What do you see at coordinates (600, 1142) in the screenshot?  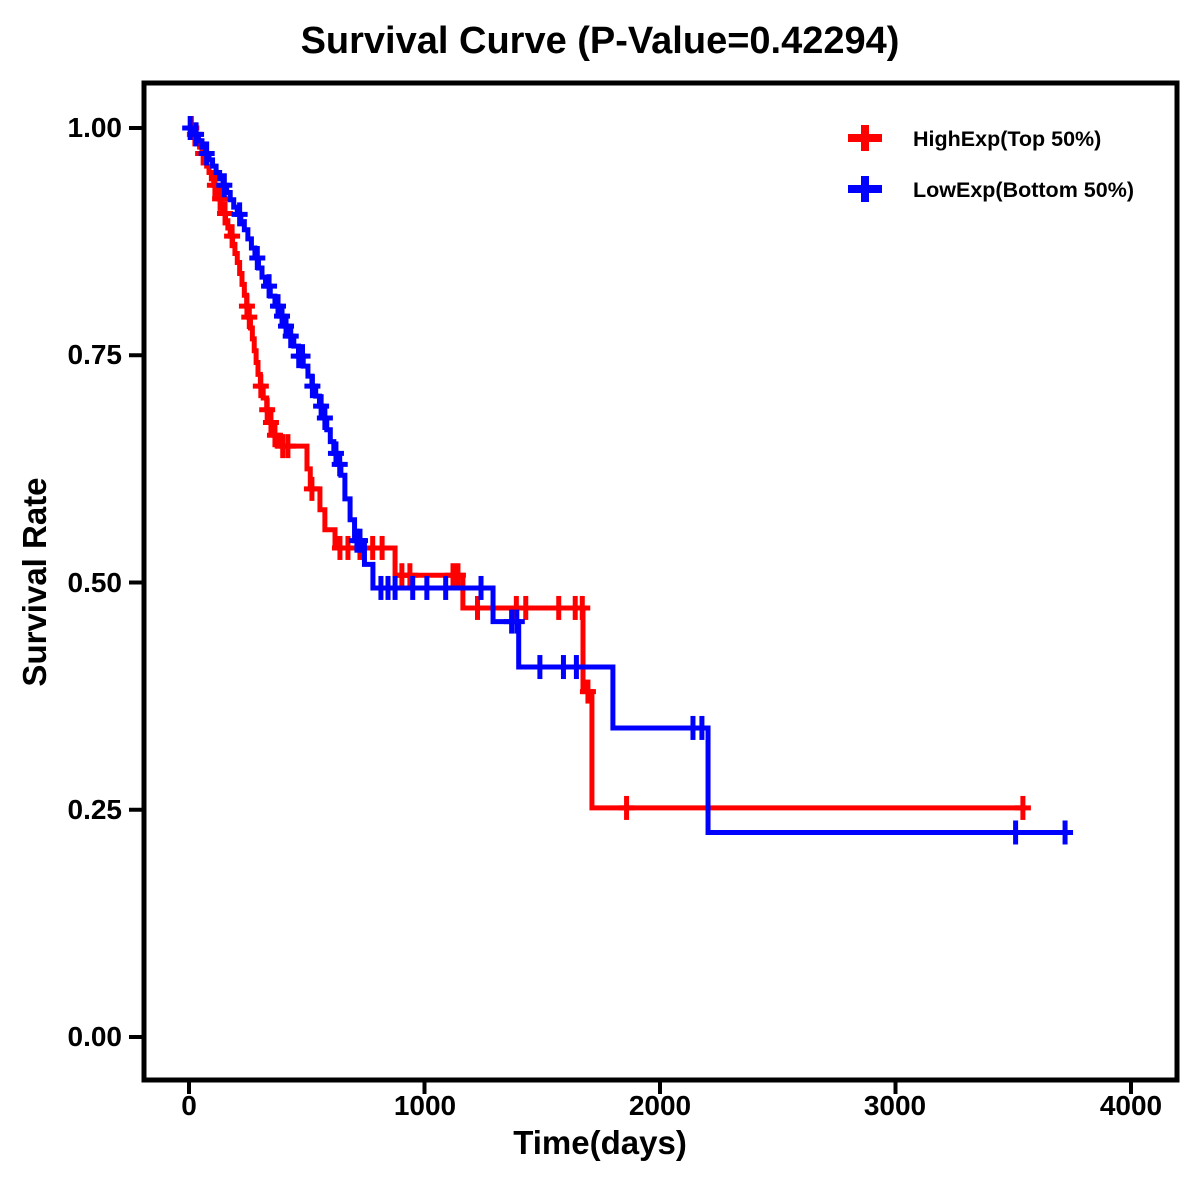 I see `x-axis-label: Time(days)` at bounding box center [600, 1142].